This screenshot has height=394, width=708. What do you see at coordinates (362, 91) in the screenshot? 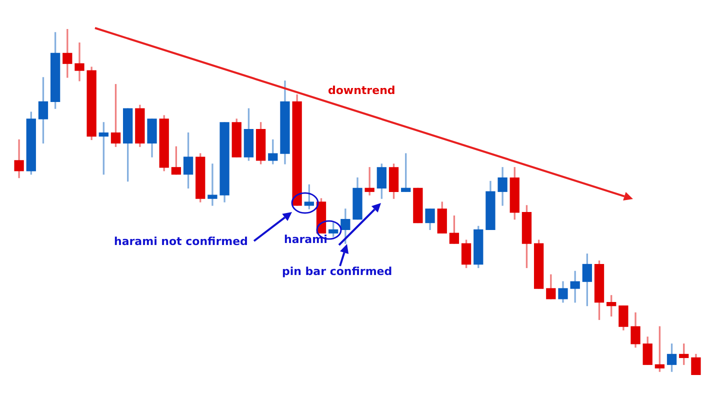
I see `annotation: downtrend` at bounding box center [362, 91].